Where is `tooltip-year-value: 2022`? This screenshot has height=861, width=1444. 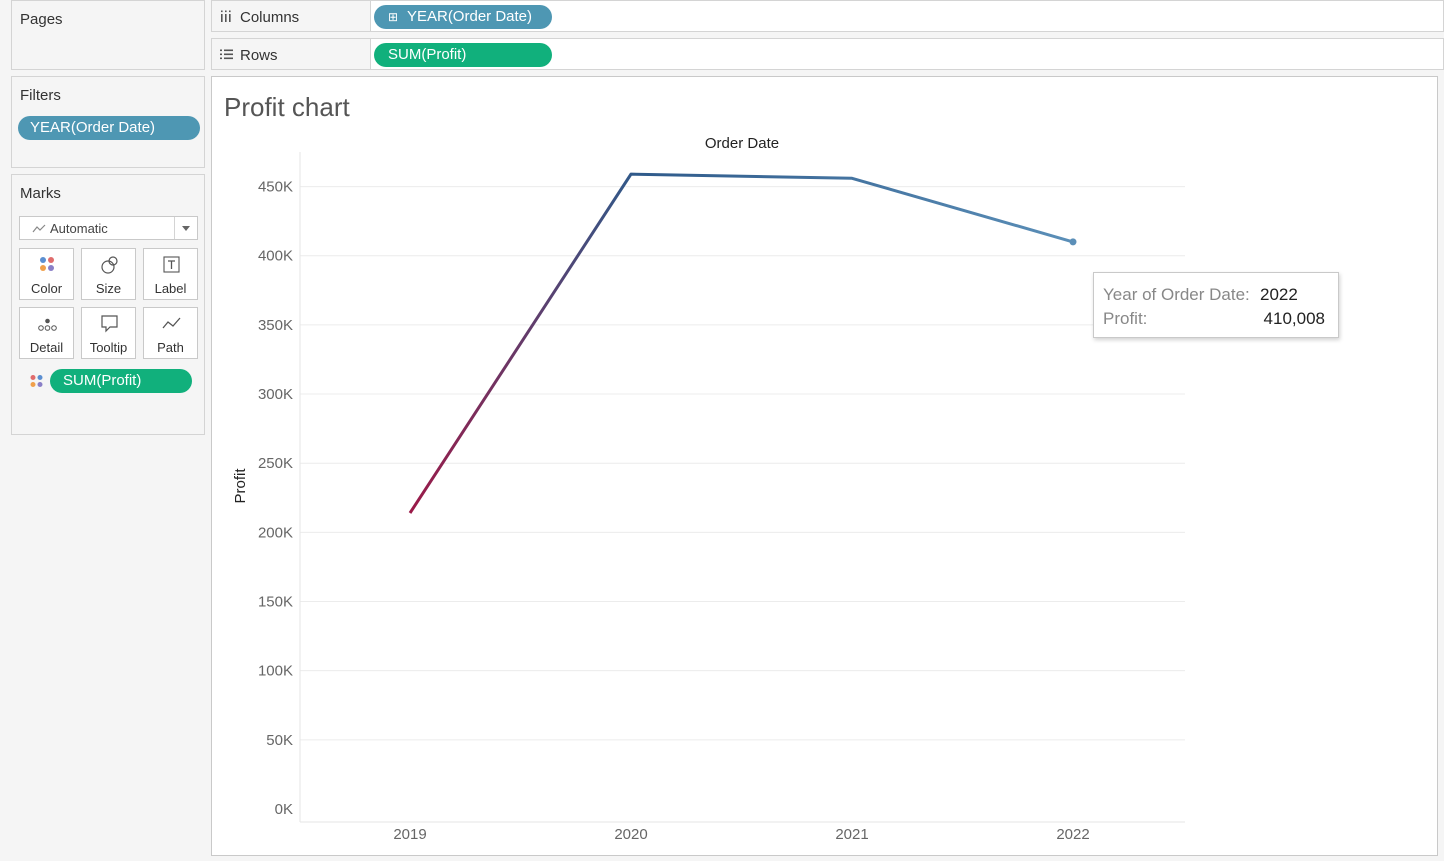
tooltip-year-value: 2022 is located at coordinates (1279, 294).